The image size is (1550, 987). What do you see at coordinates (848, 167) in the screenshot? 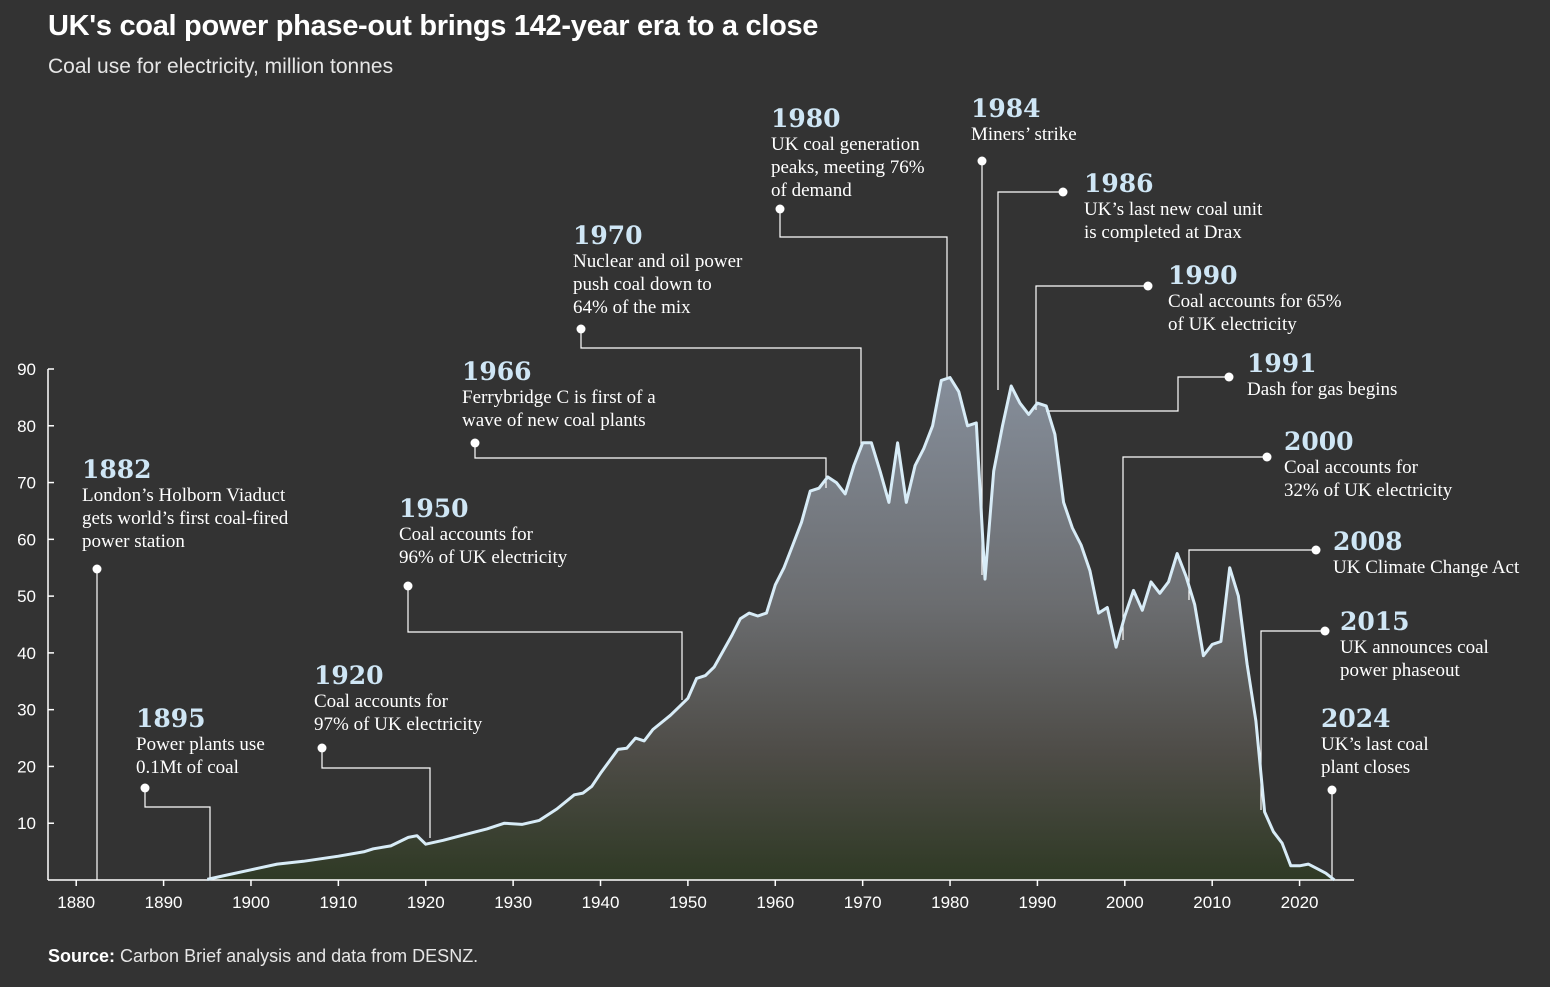
I see `annotation-text: peaks, meeting 76%` at bounding box center [848, 167].